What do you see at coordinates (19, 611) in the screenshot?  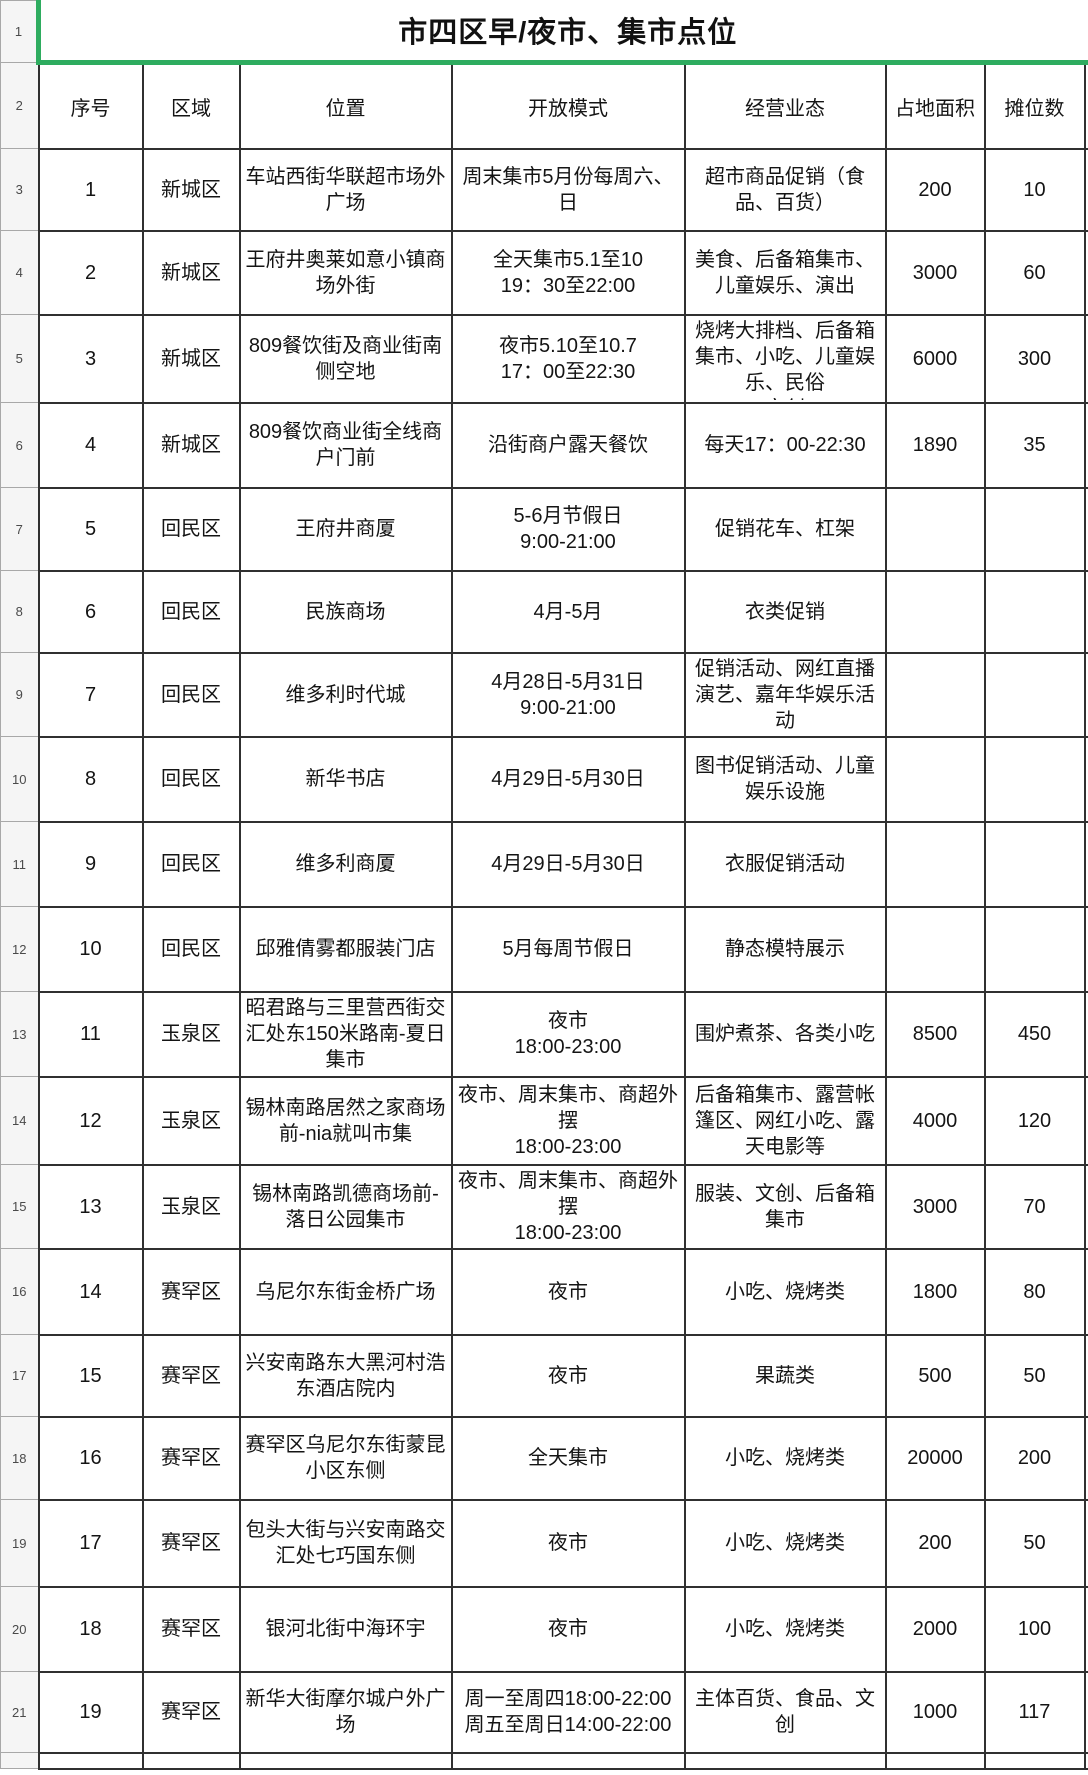 I see `row-header: 8` at bounding box center [19, 611].